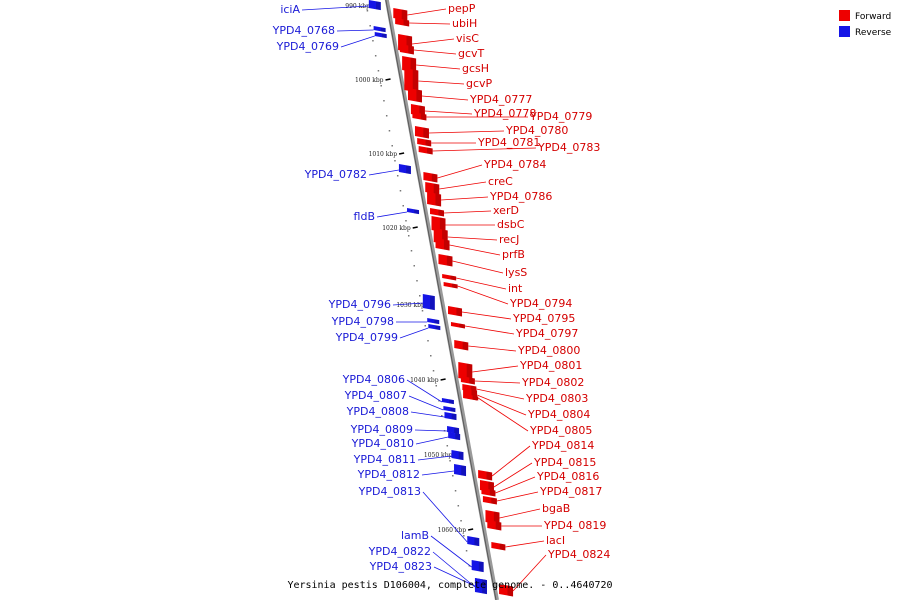 The width and height of the screenshot is (900, 600). What do you see at coordinates (457, 455) in the screenshot?
I see `YPD4_0811-gene` at bounding box center [457, 455].